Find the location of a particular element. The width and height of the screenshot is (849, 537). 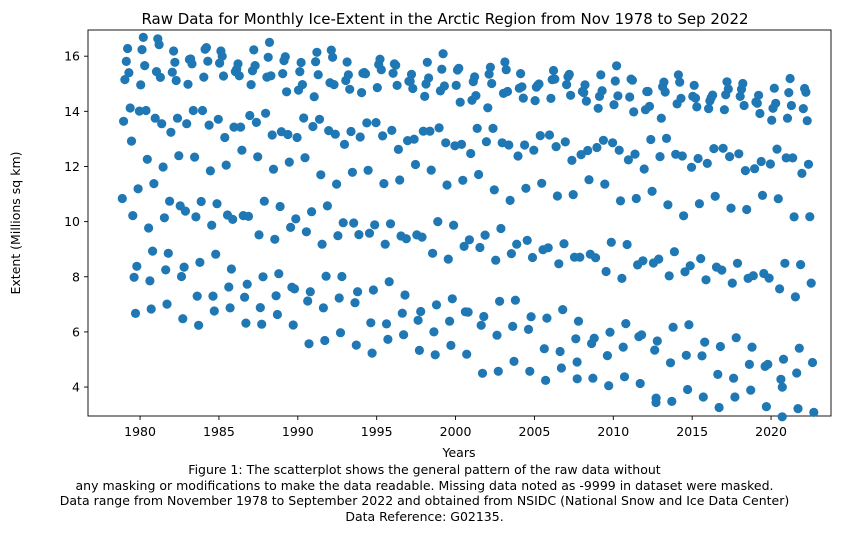

x-axis-ticks: 1980 1985 1990 1995 2000 2005 2010 2015 2020 is located at coordinates (455, 427).